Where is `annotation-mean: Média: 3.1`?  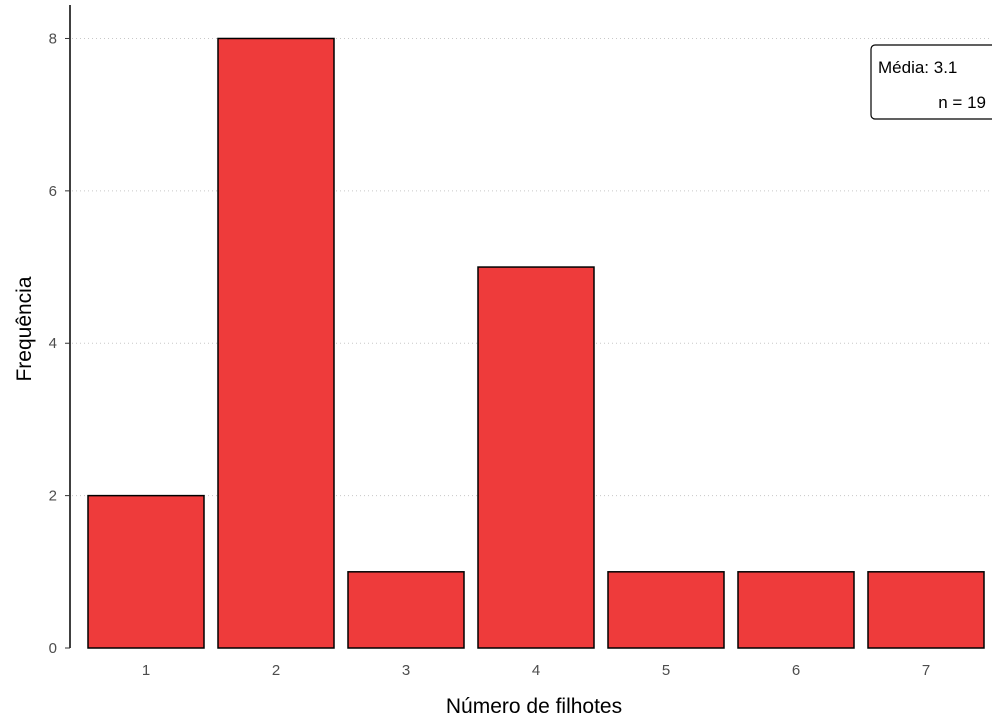 annotation-mean: Média: 3.1 is located at coordinates (917, 67).